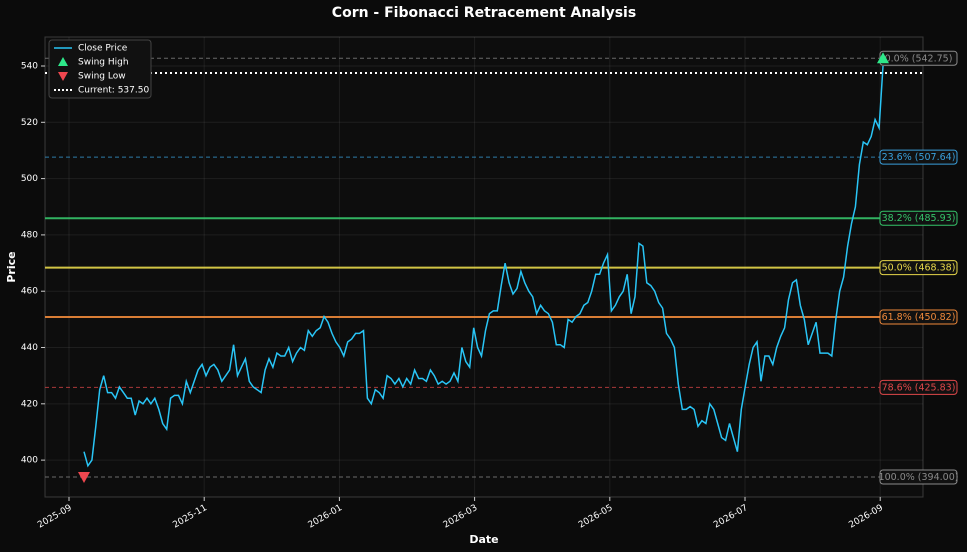  Describe the element at coordinates (29, 123) in the screenshot. I see `y-tick-label: 520` at that location.